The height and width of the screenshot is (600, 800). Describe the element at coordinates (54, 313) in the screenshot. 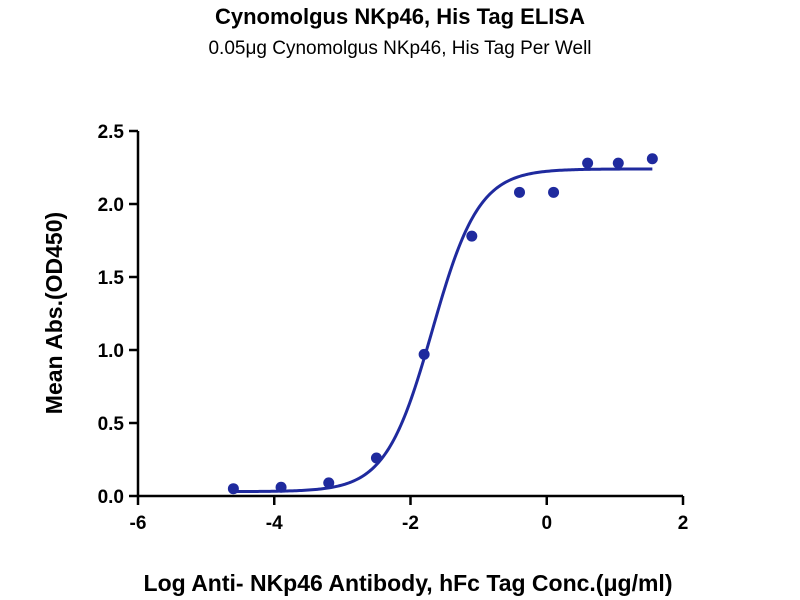

I see `y-axis-label: Mean Abs.(OD450)` at that location.